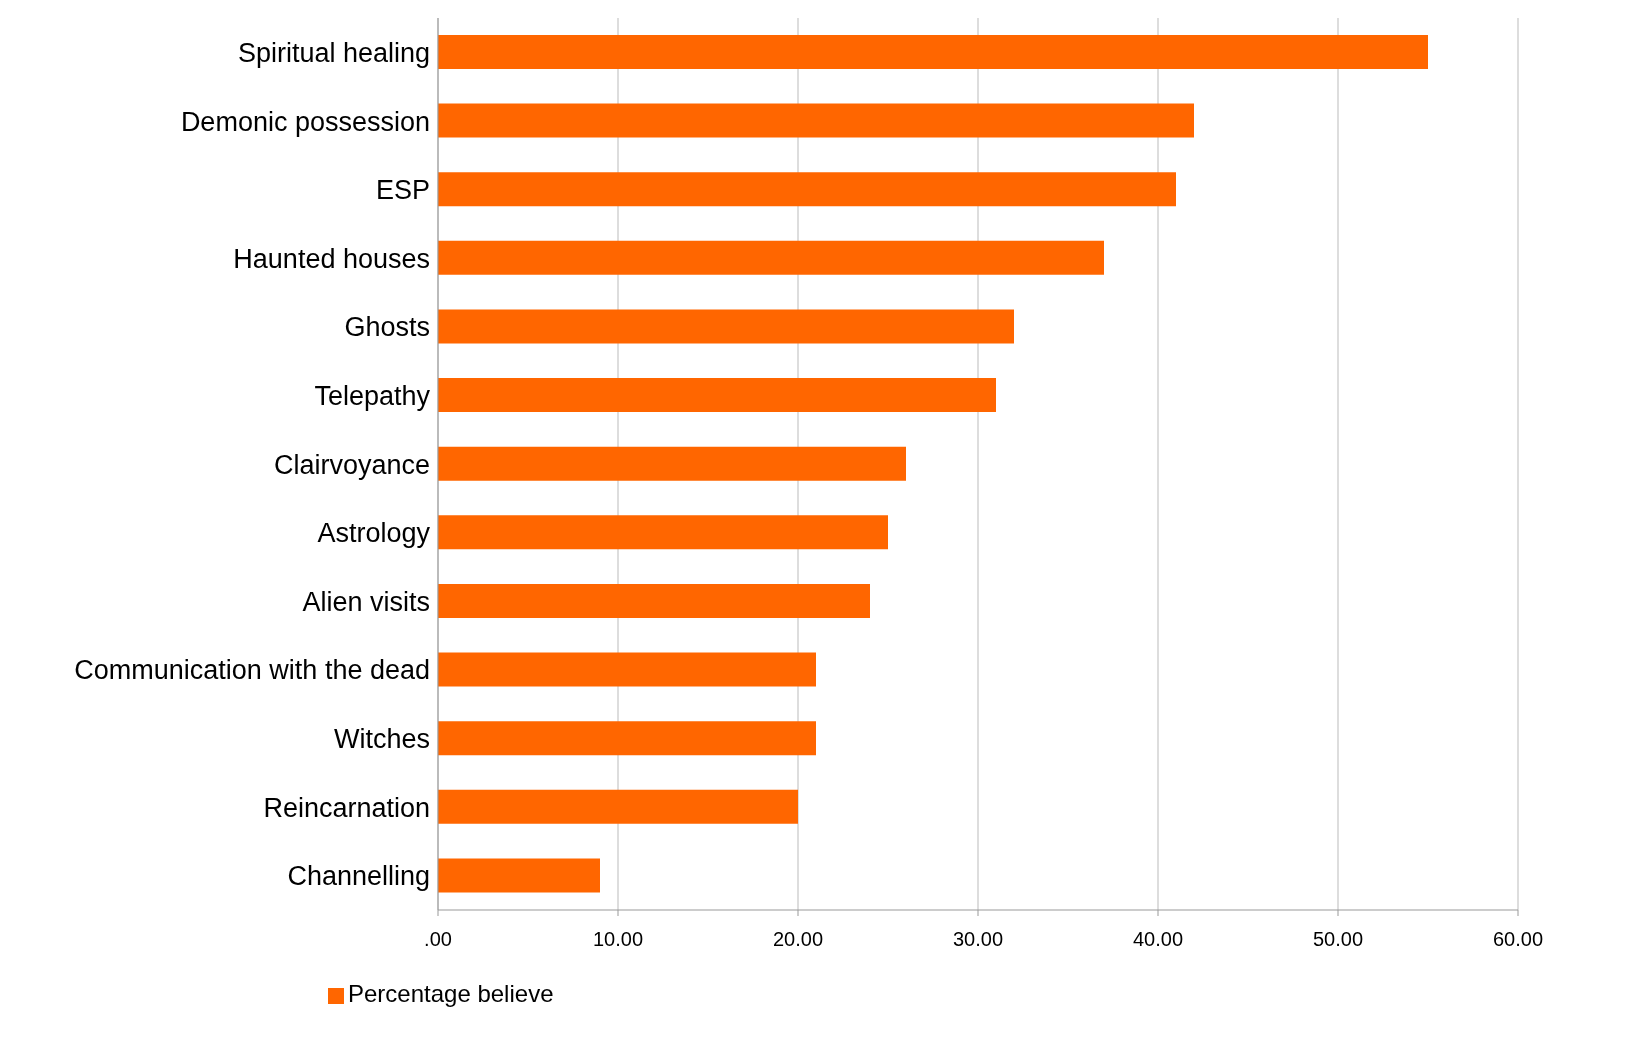  I want to click on y-tick-label: ESP, so click(402, 190).